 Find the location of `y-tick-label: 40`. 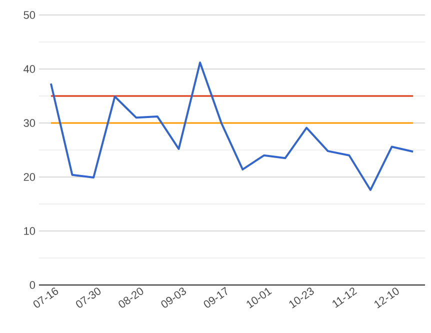

y-tick-label: 40 is located at coordinates (30, 69).